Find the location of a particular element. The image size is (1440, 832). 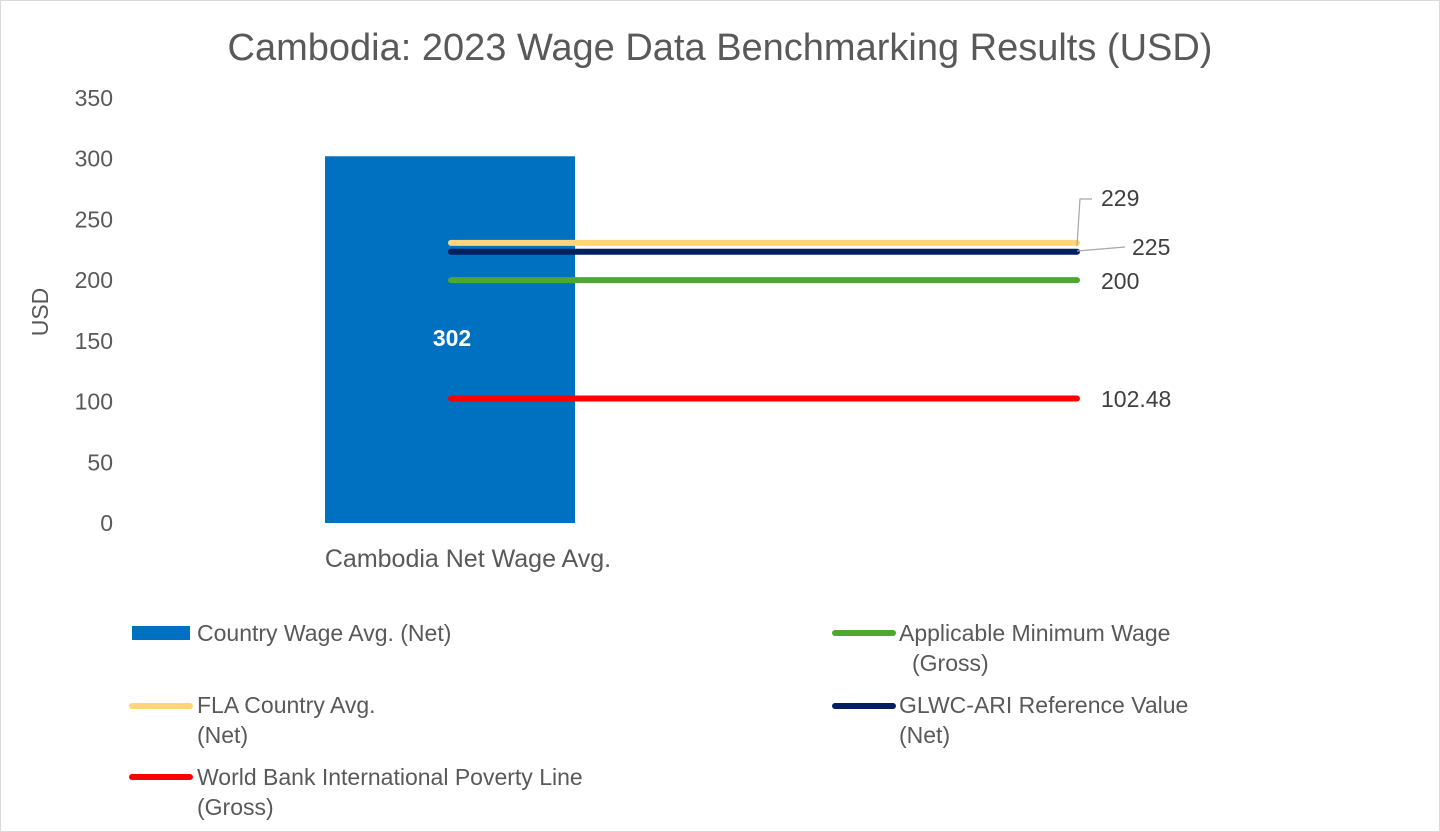

x-axis-ticks: Cambodia Net Wage Avg. is located at coordinates (468, 559).